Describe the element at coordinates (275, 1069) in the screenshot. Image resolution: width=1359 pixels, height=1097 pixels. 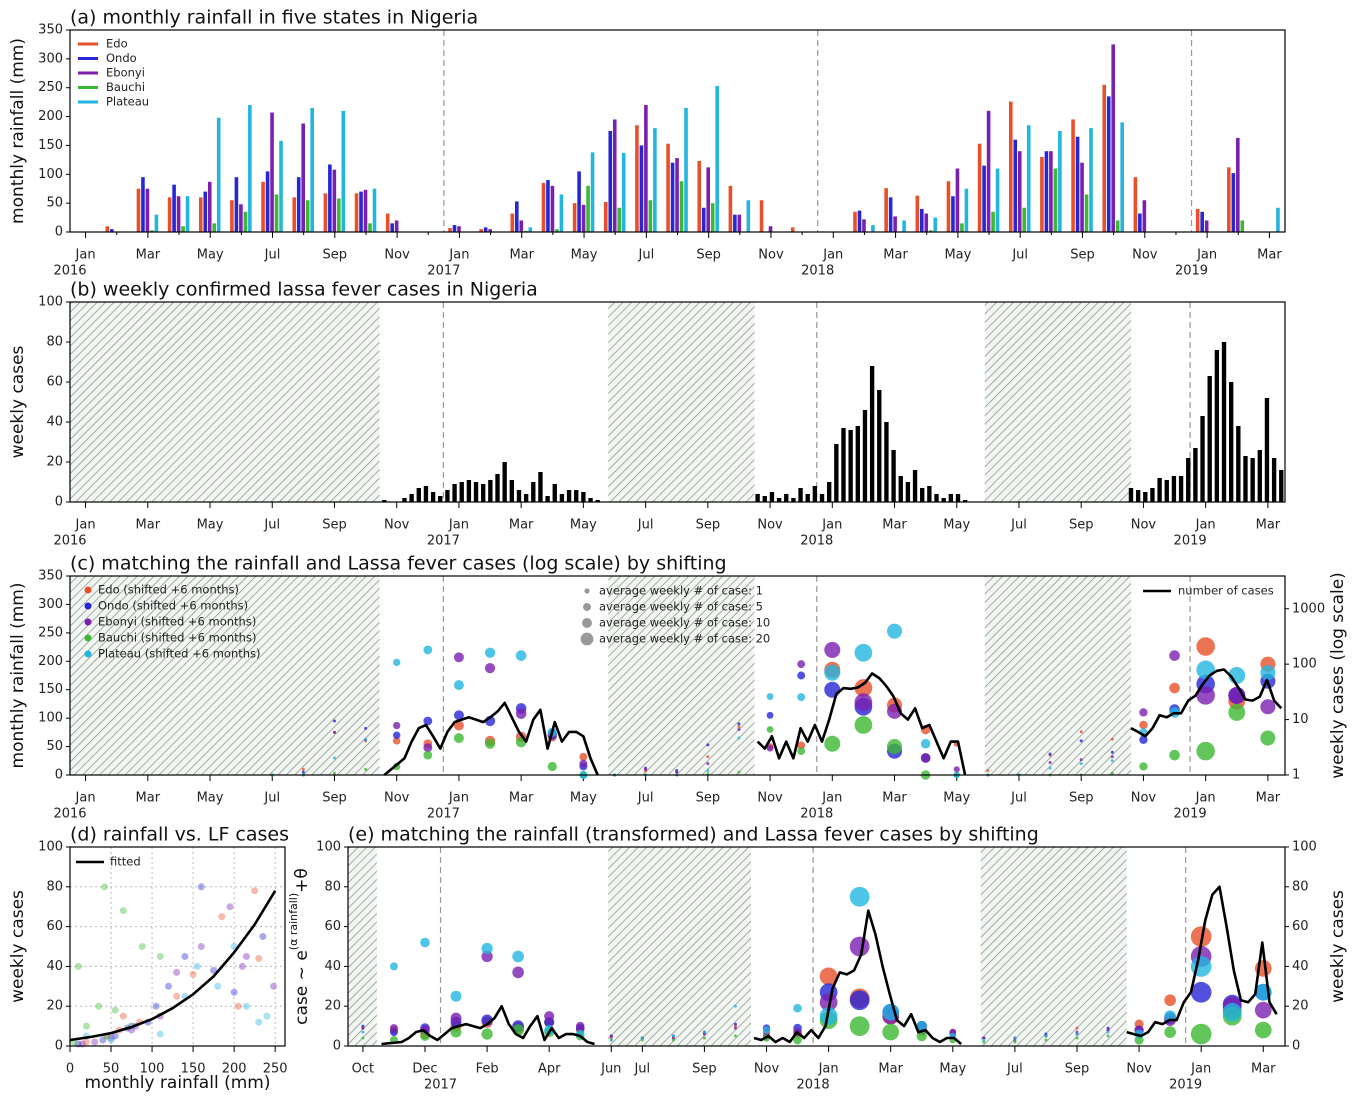
I see `x-tick-label: 250` at that location.